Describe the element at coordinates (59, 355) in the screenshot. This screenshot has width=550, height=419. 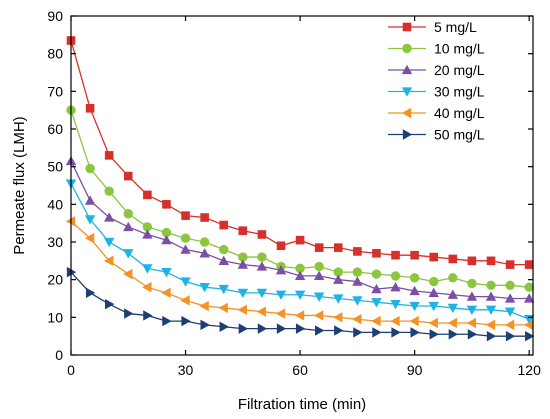
I see `y-tick-label: 0` at that location.